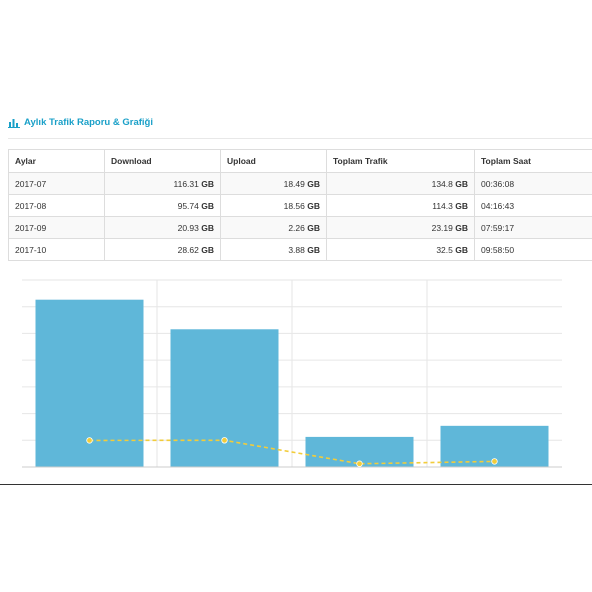  I want to click on cell-month: 2017-08, so click(56, 205).